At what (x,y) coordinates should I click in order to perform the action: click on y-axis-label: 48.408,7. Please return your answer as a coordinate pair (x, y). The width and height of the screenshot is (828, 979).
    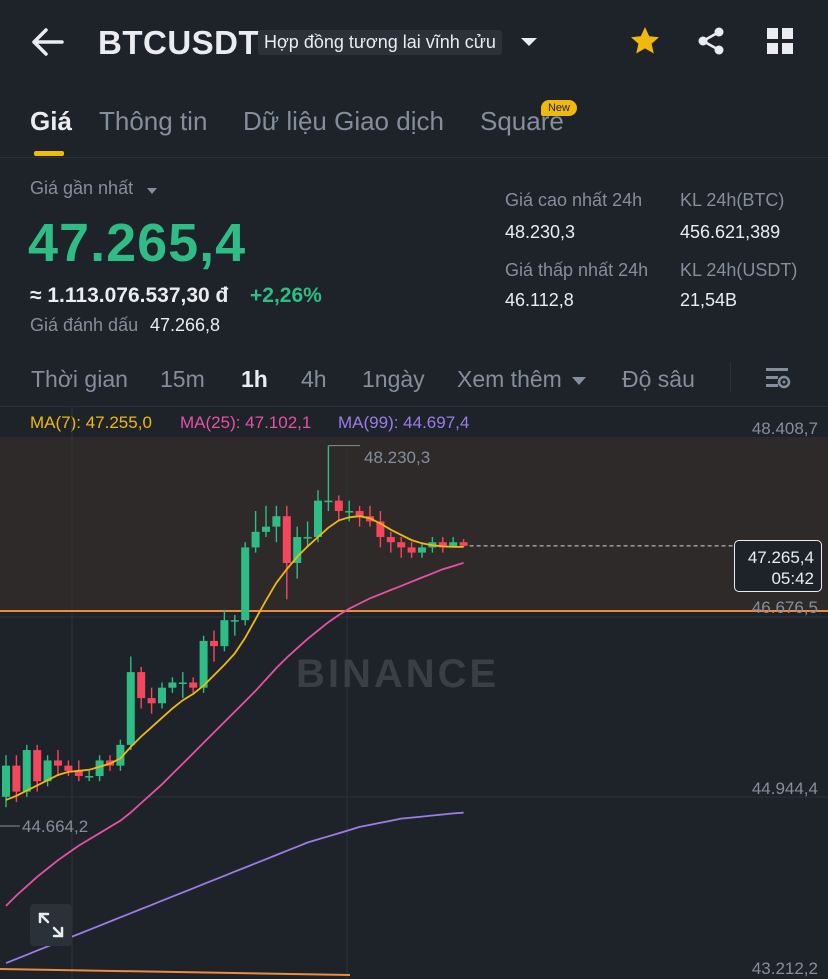
    Looking at the image, I should click on (784, 428).